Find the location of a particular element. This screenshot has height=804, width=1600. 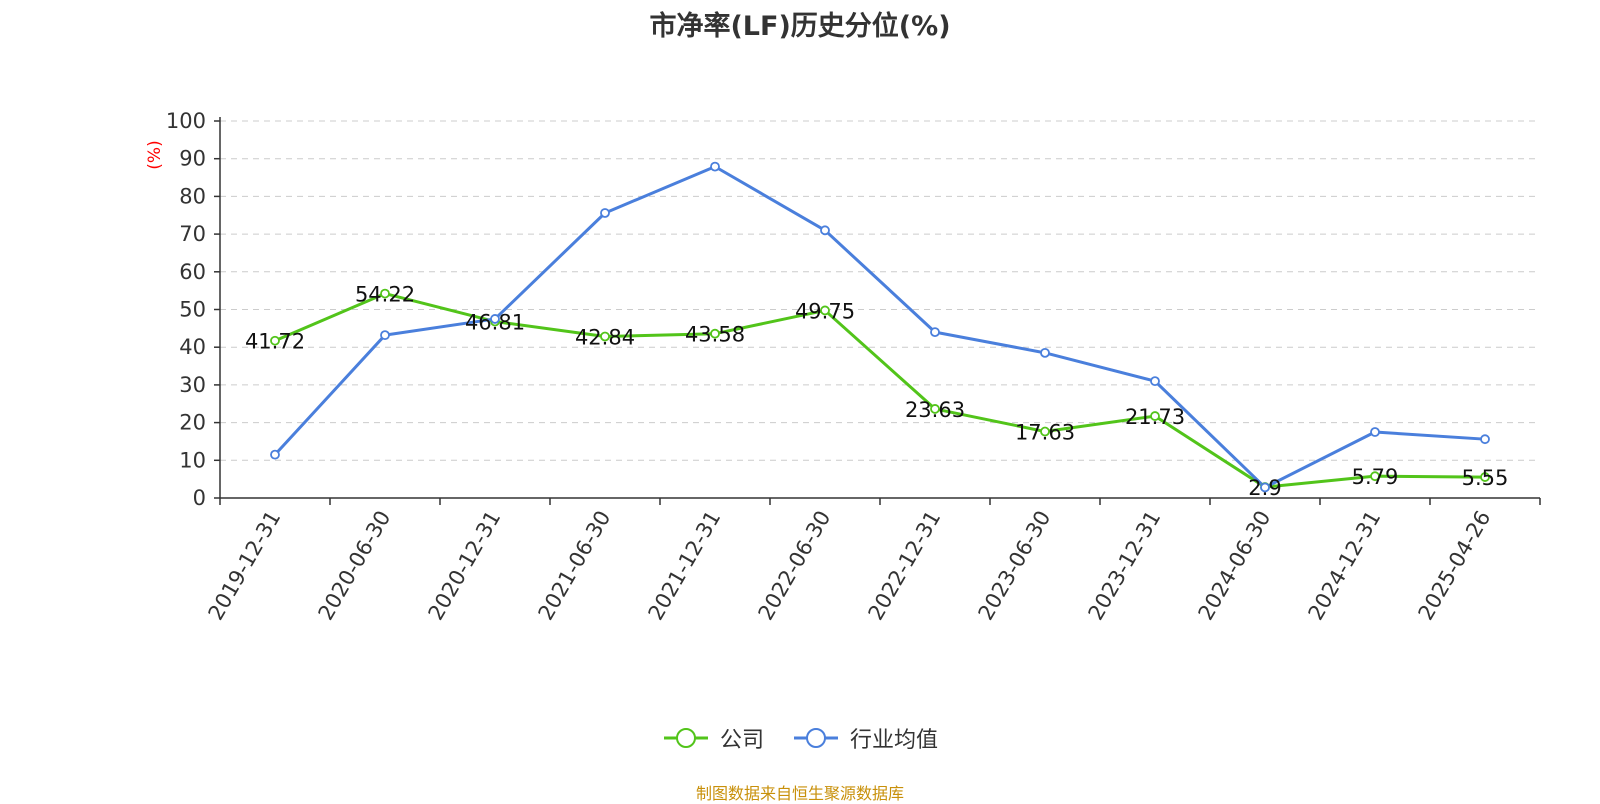

data-label: 17.63 is located at coordinates (1045, 433).